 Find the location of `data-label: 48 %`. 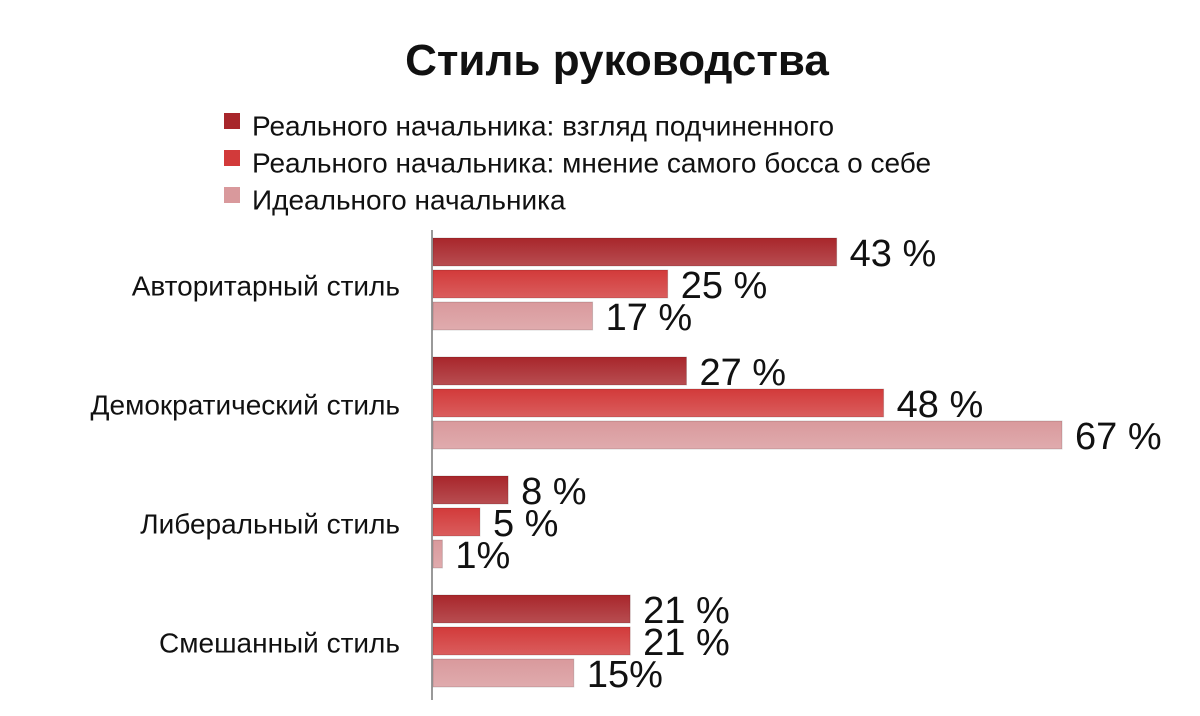

data-label: 48 % is located at coordinates (940, 405).